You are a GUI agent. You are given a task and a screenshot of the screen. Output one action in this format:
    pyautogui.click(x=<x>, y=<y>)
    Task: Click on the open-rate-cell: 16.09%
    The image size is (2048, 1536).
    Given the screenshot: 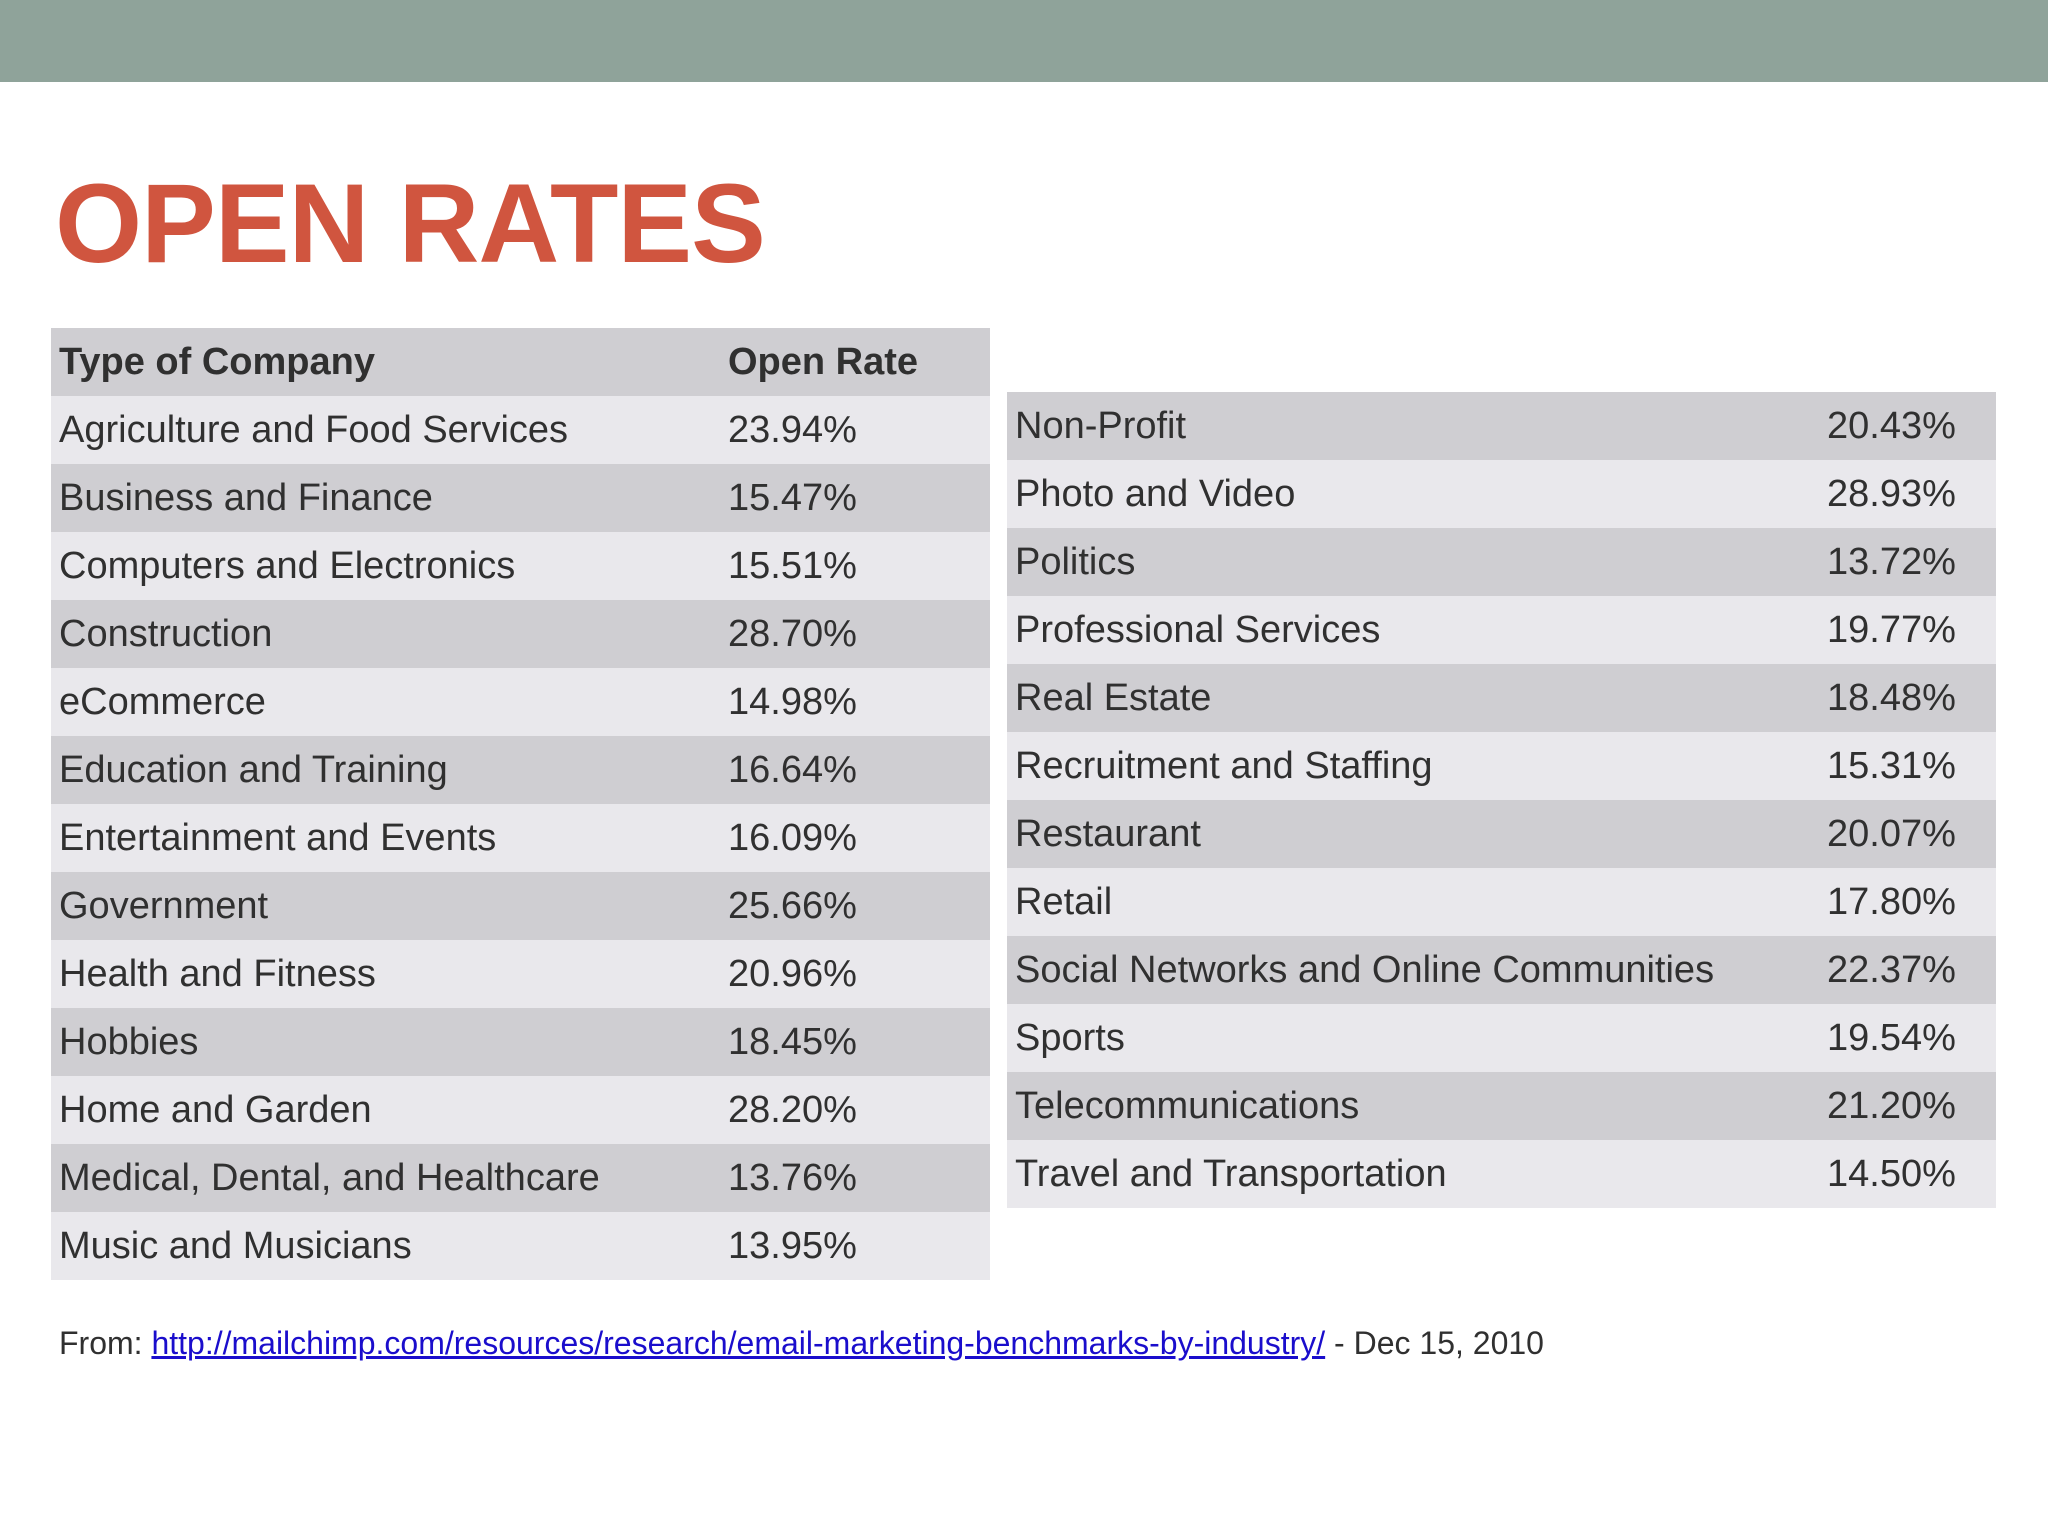 What is the action you would take?
    pyautogui.click(x=855, y=838)
    